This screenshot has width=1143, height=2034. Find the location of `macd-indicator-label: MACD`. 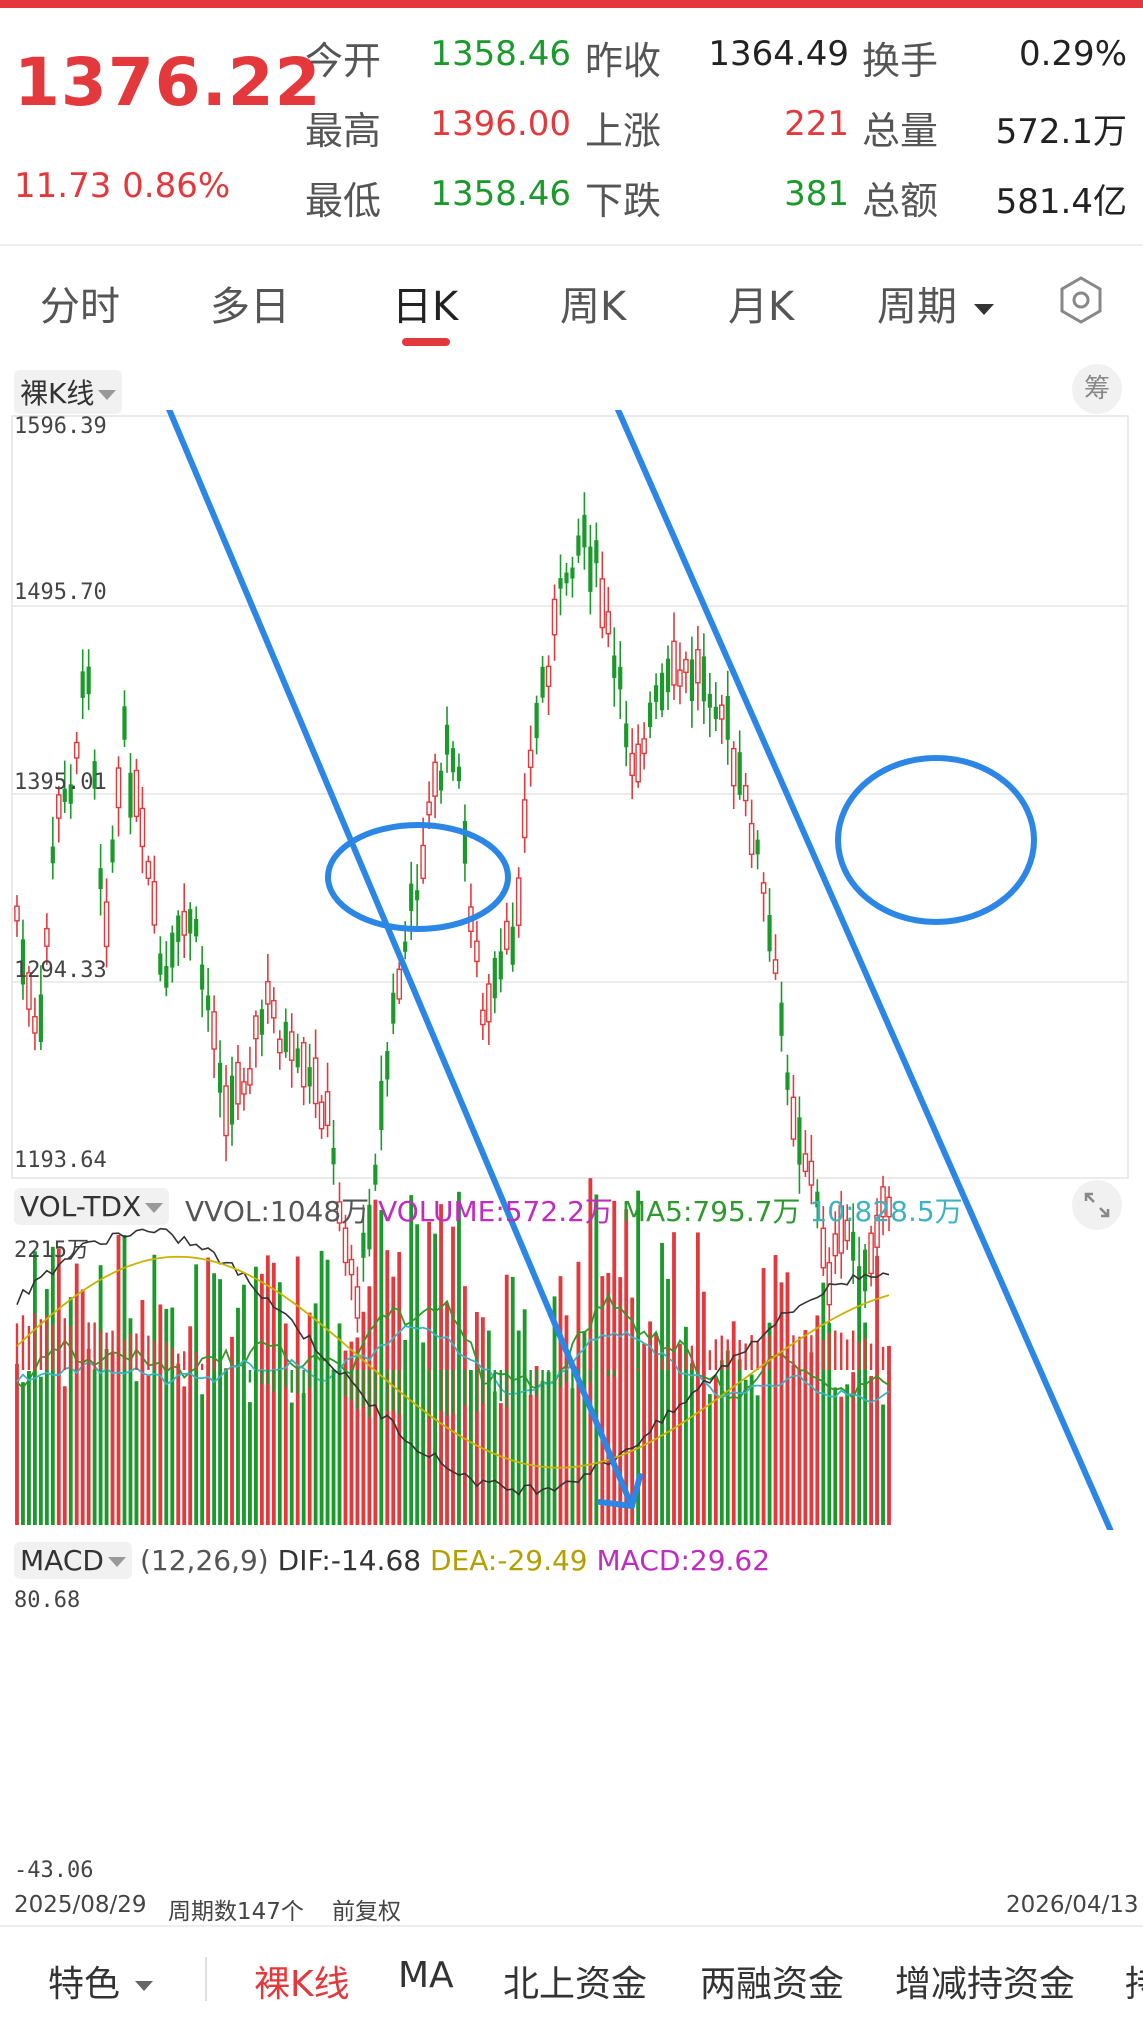

macd-indicator-label: MACD is located at coordinates (62, 1560).